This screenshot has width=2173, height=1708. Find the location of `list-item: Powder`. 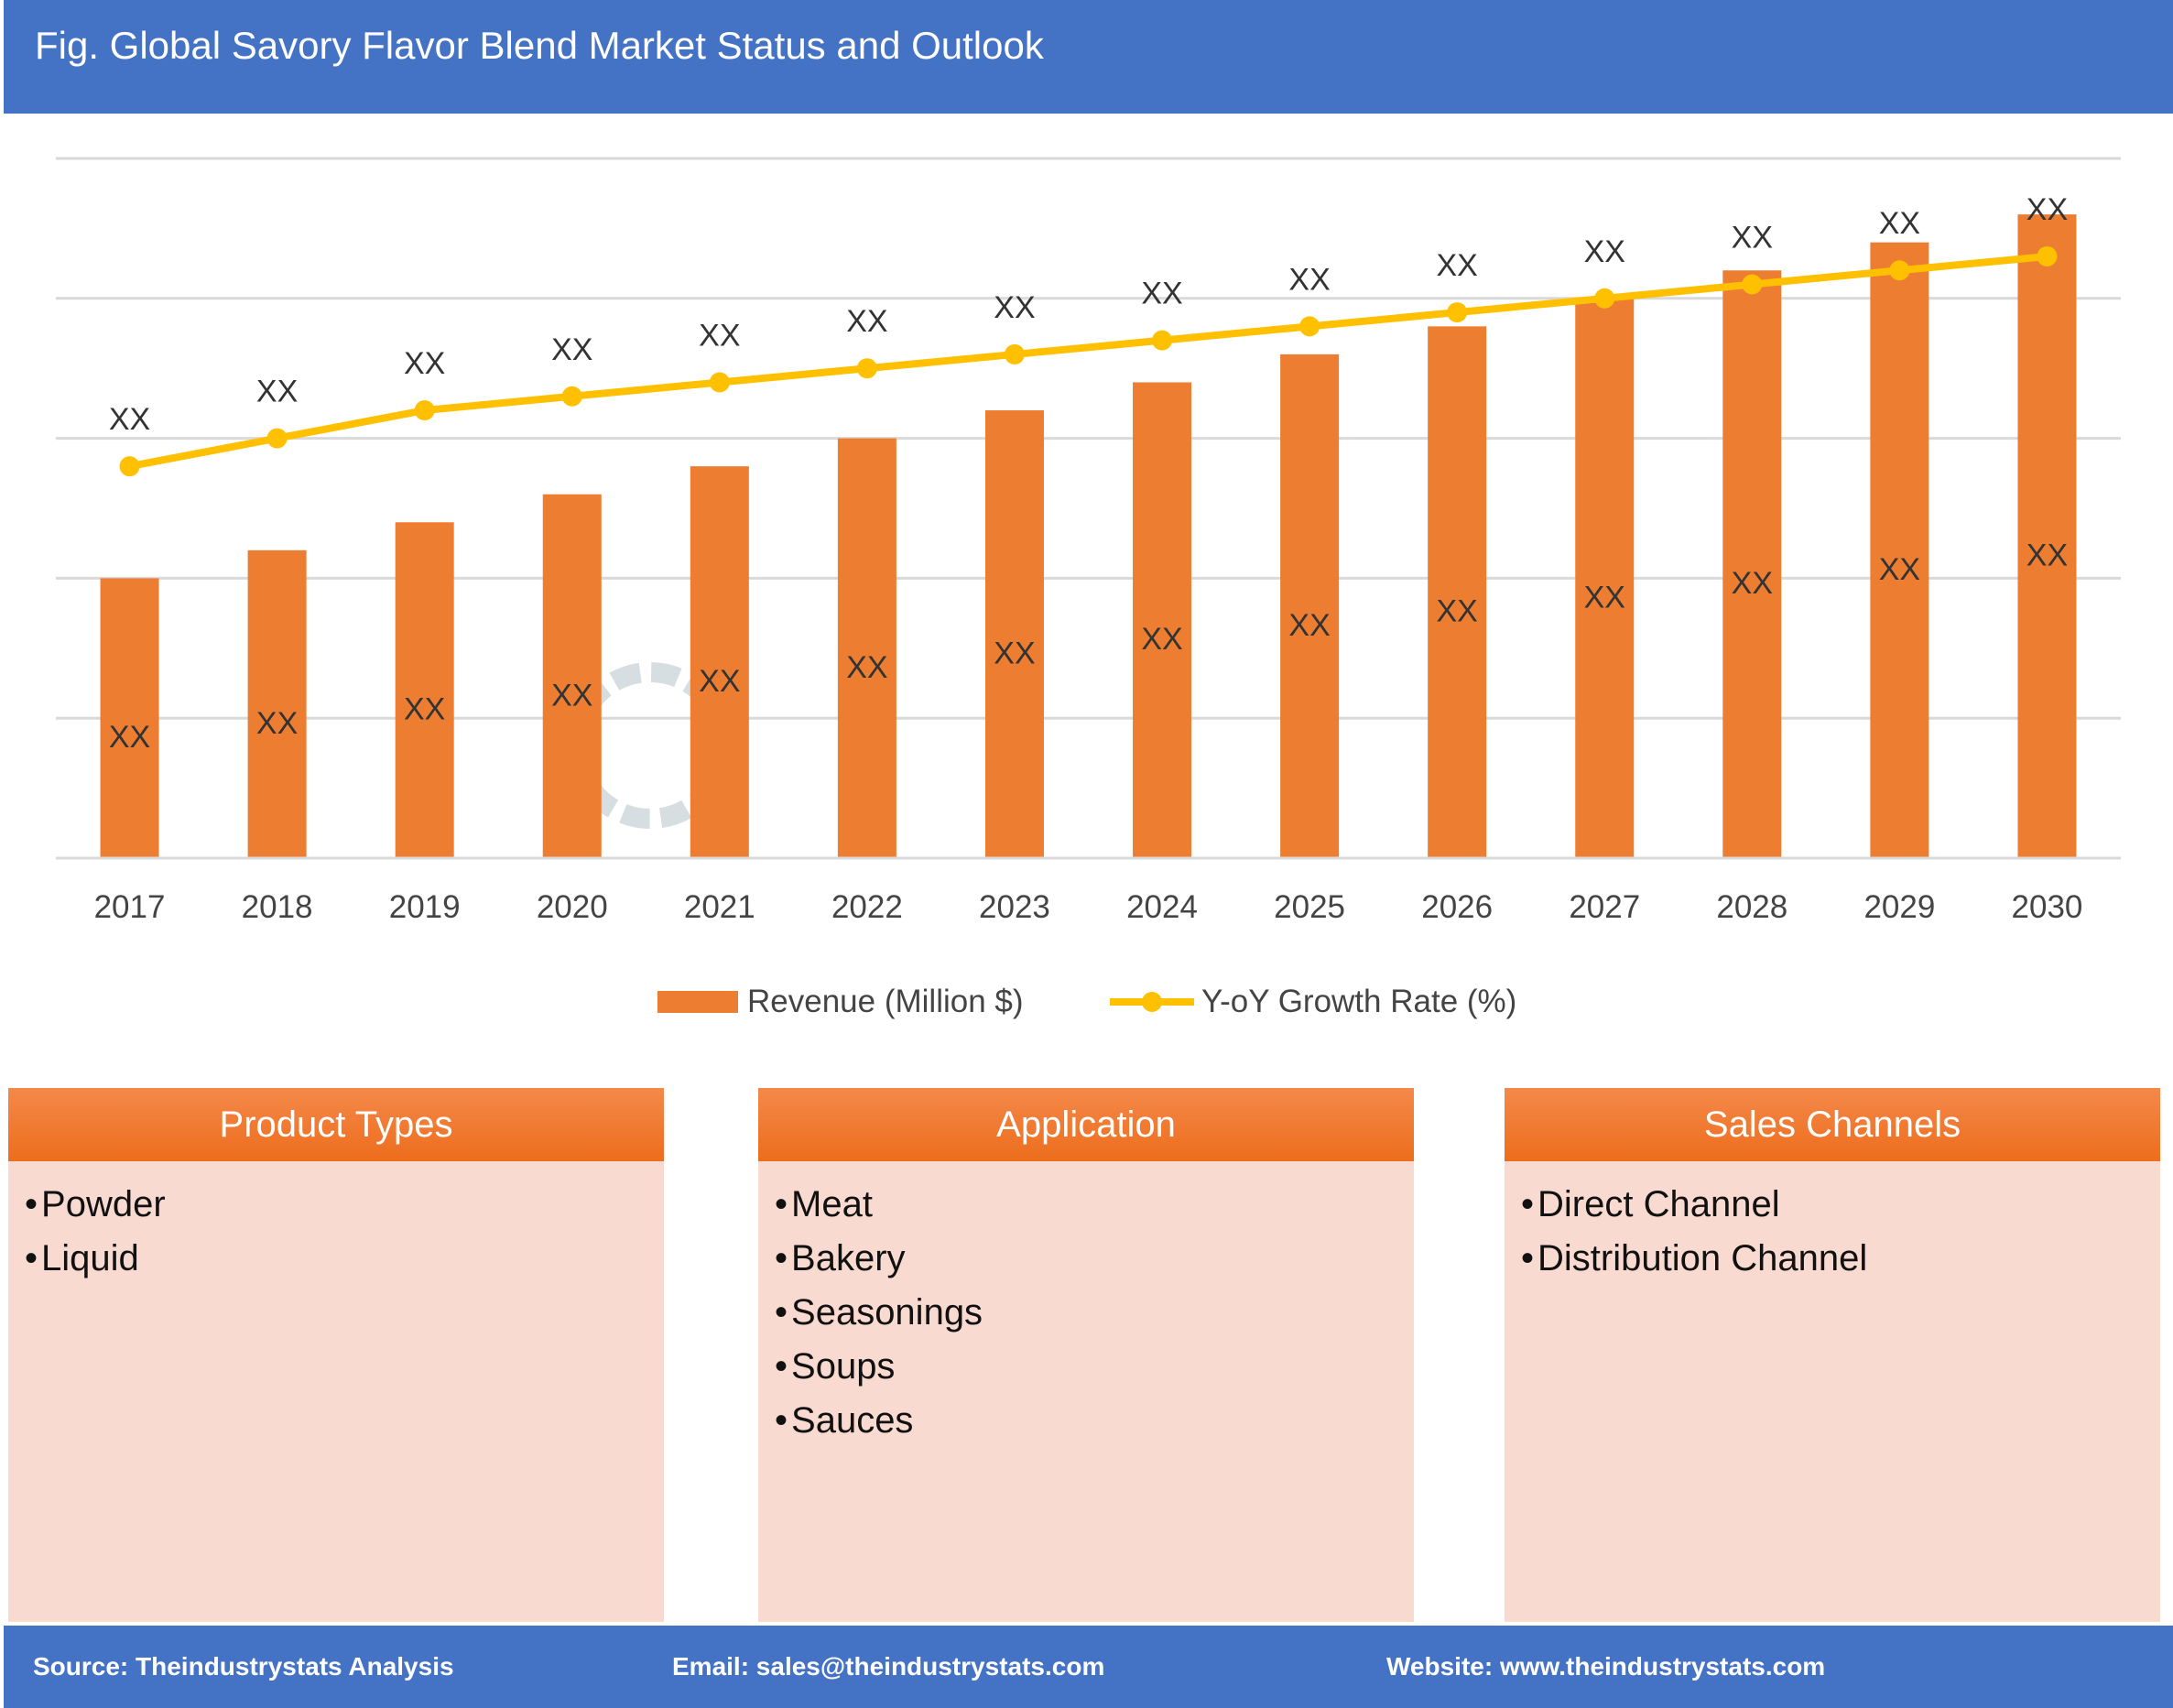

list-item: Powder is located at coordinates (344, 1205).